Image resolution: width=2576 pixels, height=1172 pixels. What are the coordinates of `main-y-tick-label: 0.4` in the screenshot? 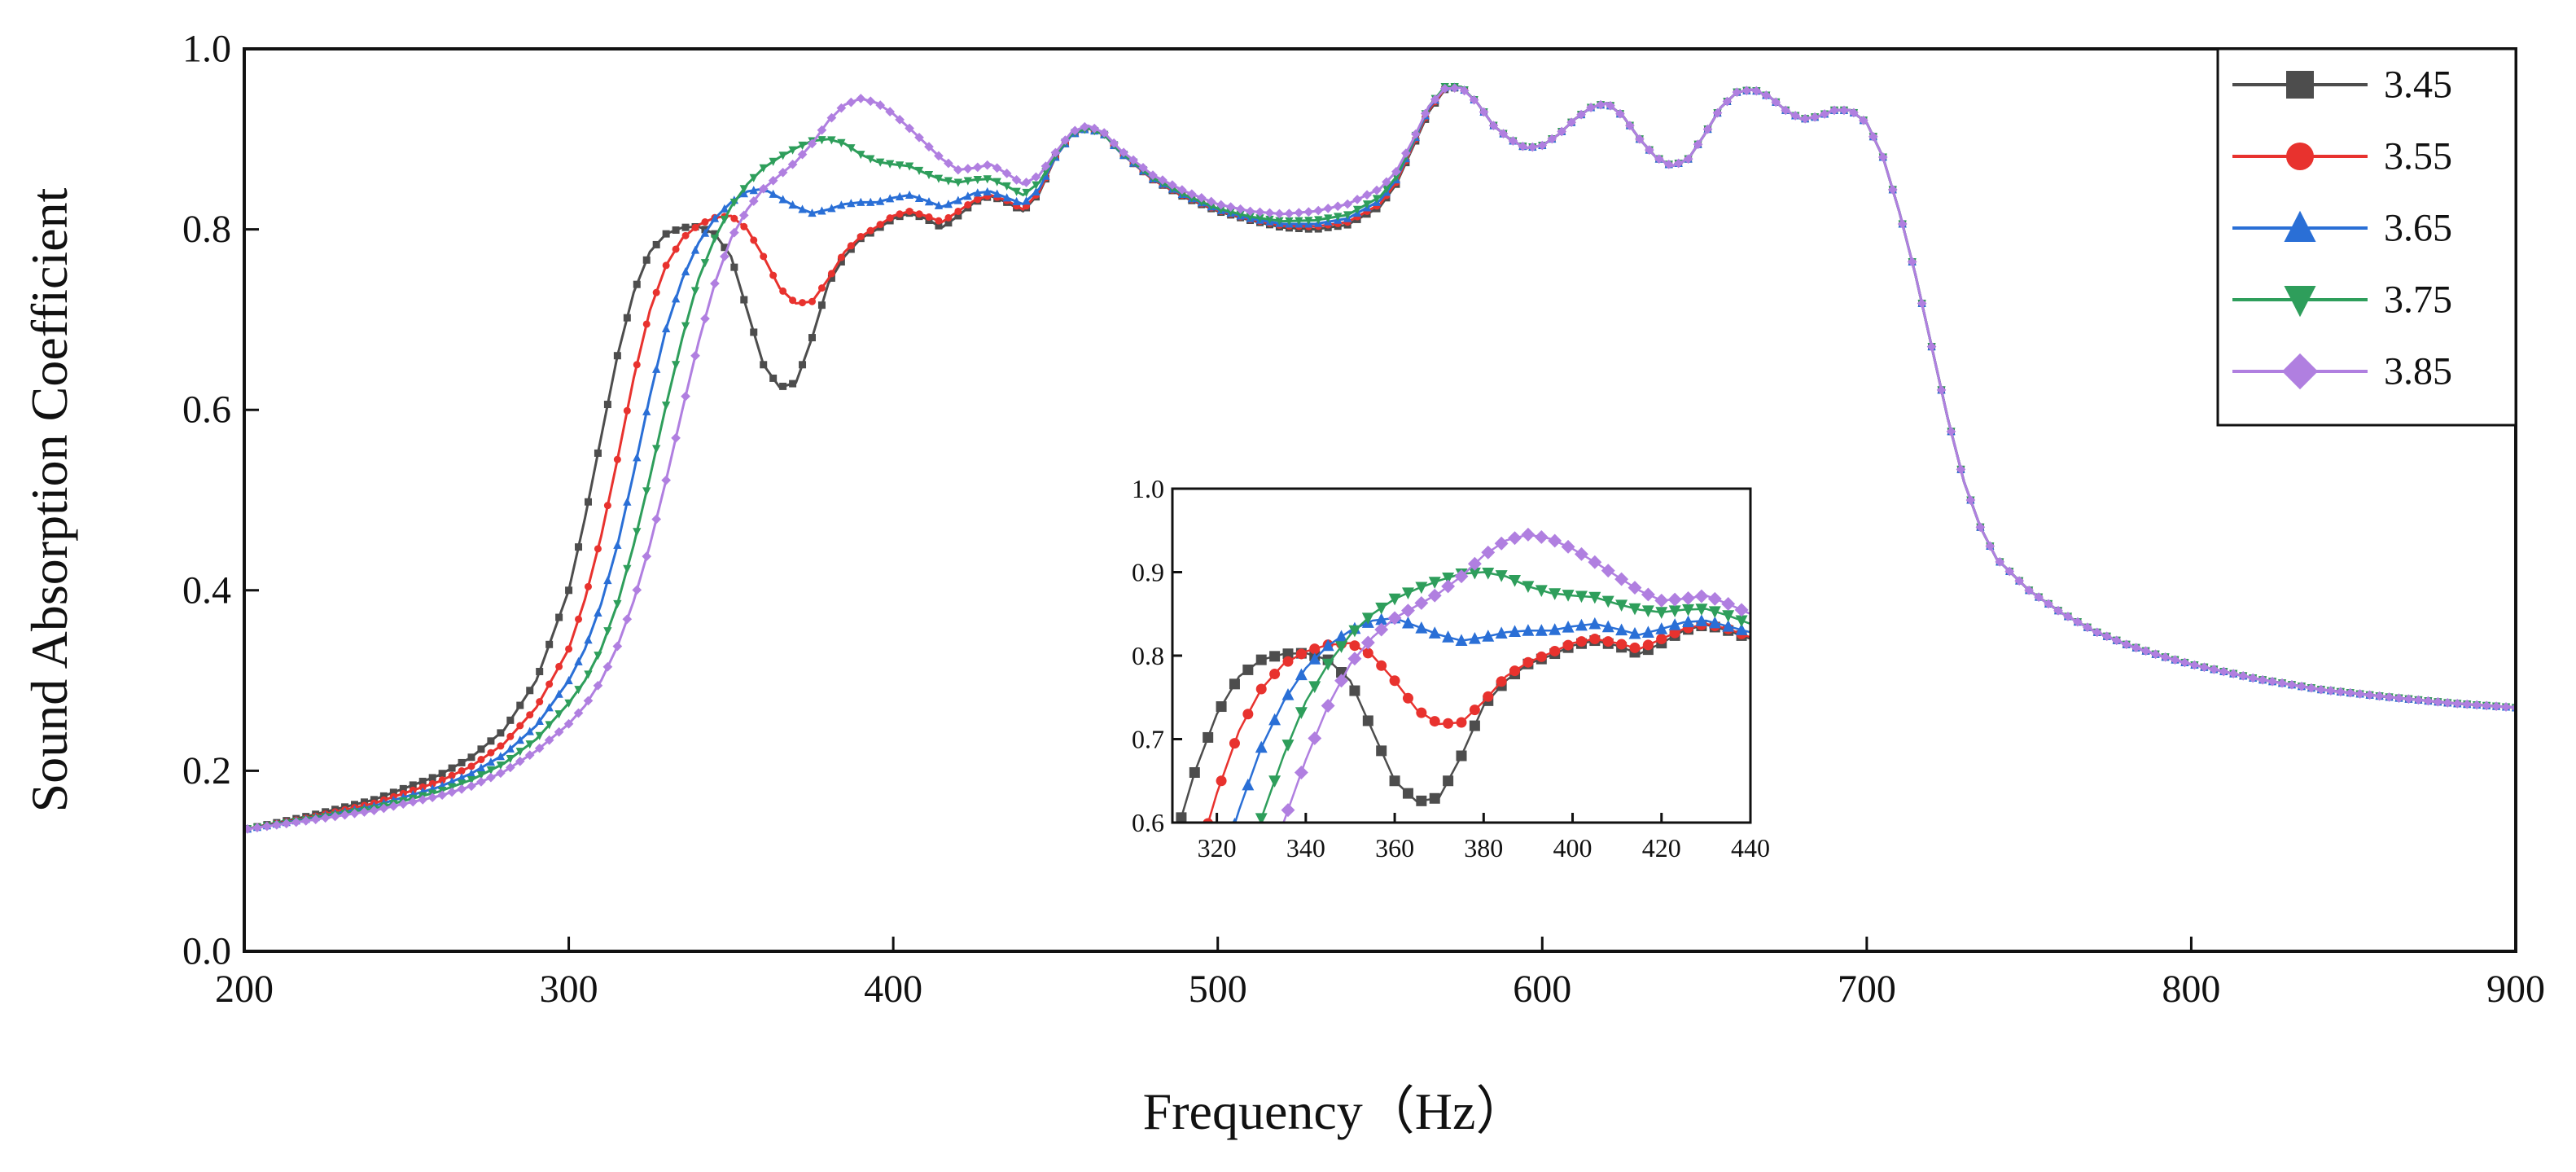 It's located at (206, 590).